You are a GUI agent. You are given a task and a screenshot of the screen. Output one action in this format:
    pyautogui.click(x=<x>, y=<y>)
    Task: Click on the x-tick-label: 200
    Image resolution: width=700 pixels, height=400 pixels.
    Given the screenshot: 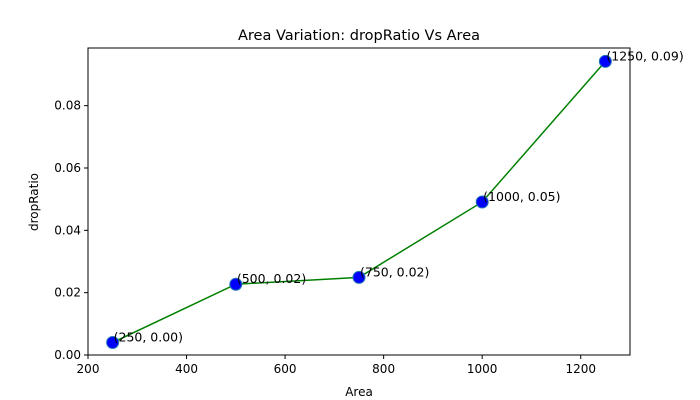 What is the action you would take?
    pyautogui.click(x=88, y=369)
    